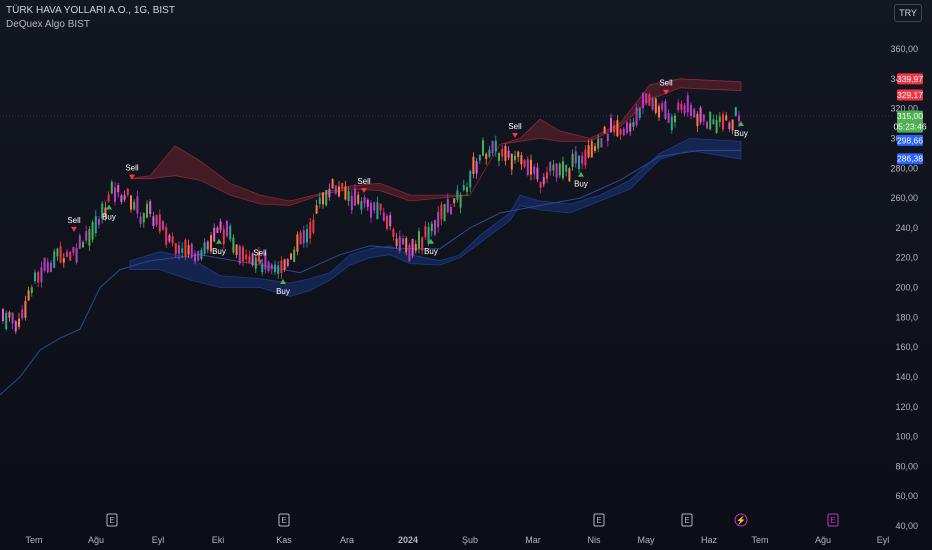 The image size is (932, 550). What do you see at coordinates (709, 540) in the screenshot?
I see `x-tick-label: Haz` at bounding box center [709, 540].